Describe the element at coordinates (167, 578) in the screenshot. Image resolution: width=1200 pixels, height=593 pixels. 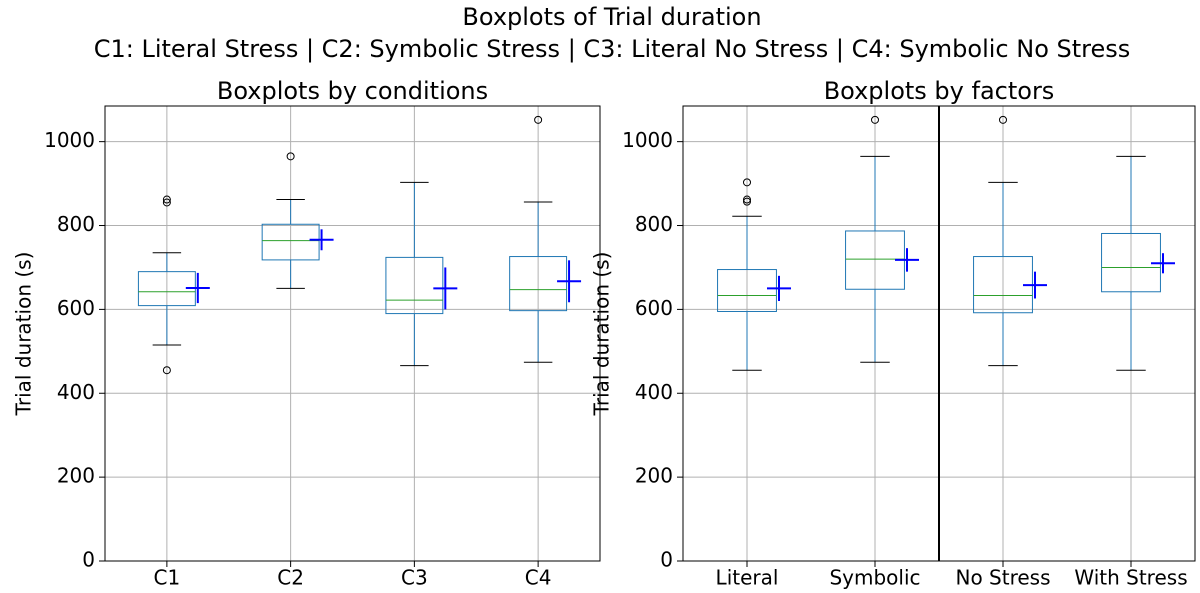
I see `x-tick-label: C1` at that location.